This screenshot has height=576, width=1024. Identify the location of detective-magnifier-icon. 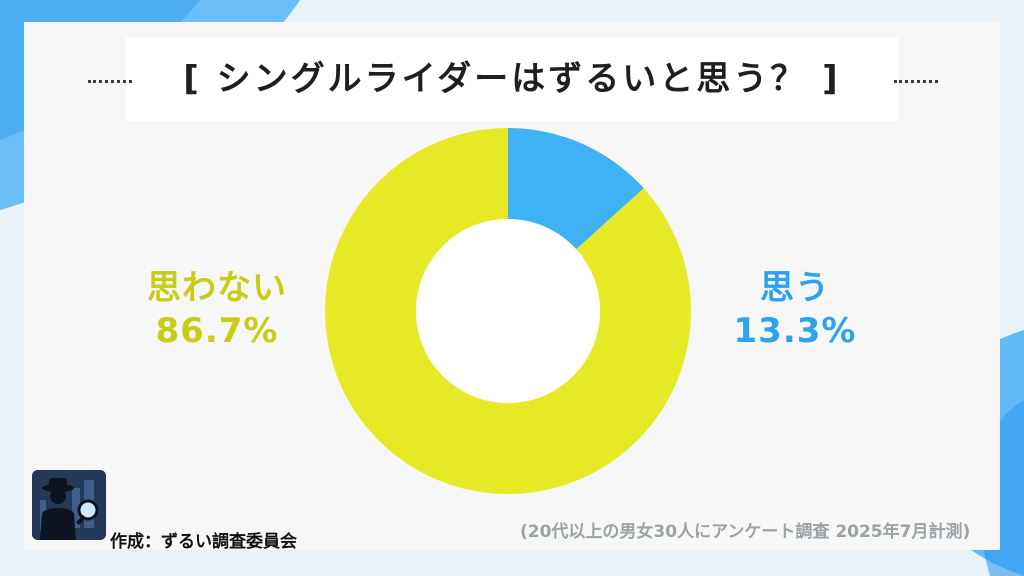
(69, 505).